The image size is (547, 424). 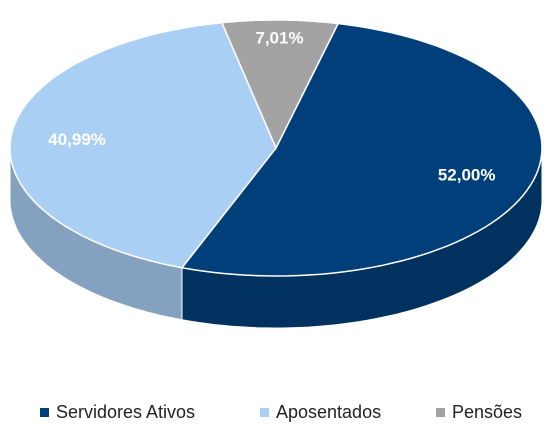 What do you see at coordinates (467, 175) in the screenshot?
I see `data-label: 52,00%` at bounding box center [467, 175].